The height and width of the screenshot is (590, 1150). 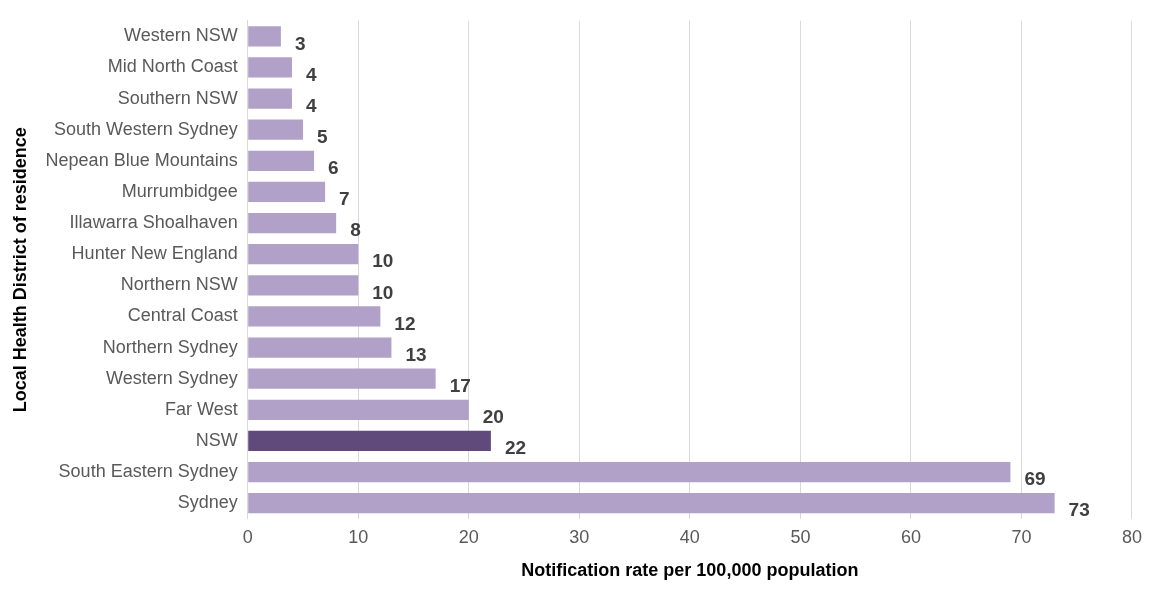 I want to click on data-label: 3, so click(x=300, y=43).